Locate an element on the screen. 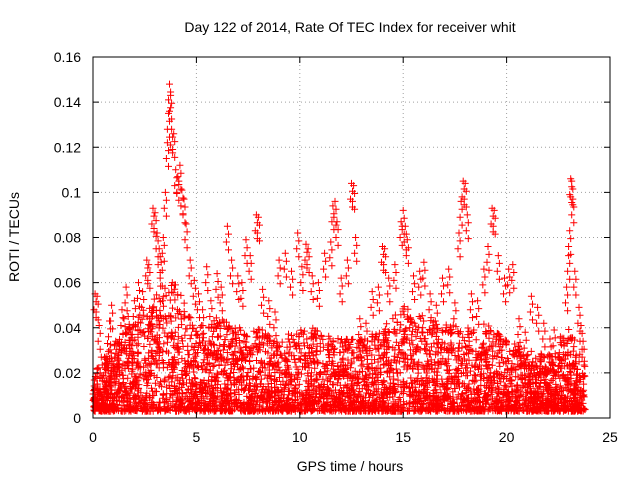 The image size is (640, 480). y-tick-label: 0 is located at coordinates (77, 418).